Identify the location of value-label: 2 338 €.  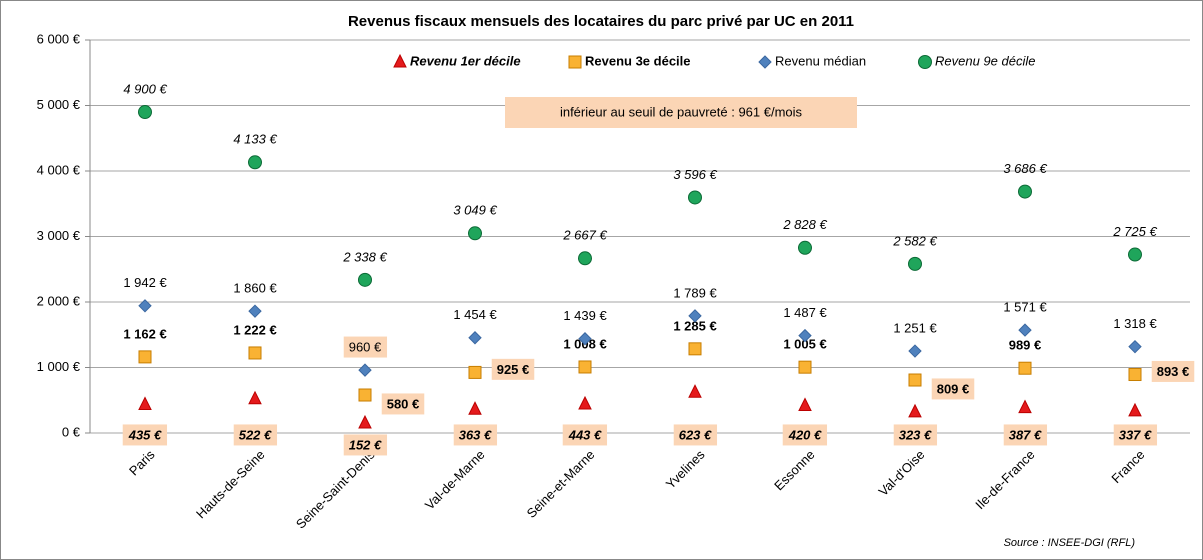
(364, 256).